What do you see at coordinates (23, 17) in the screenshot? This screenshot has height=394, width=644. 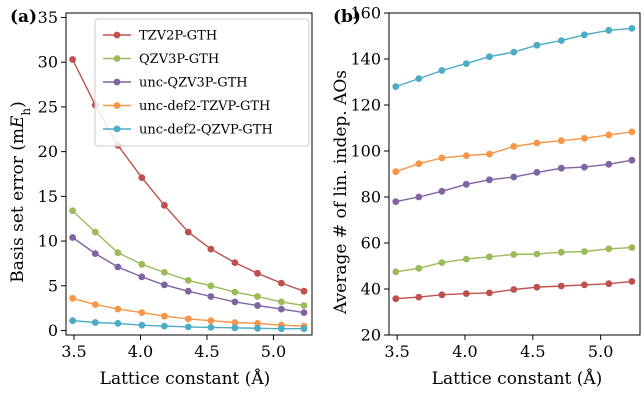 I see `panel-a-label: (a)` at bounding box center [23, 17].